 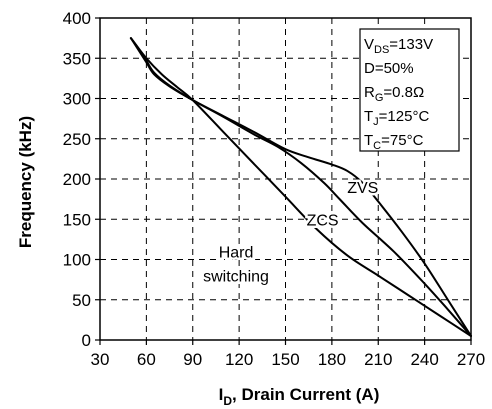 I want to click on x-tick-label: 90, so click(x=192, y=359).